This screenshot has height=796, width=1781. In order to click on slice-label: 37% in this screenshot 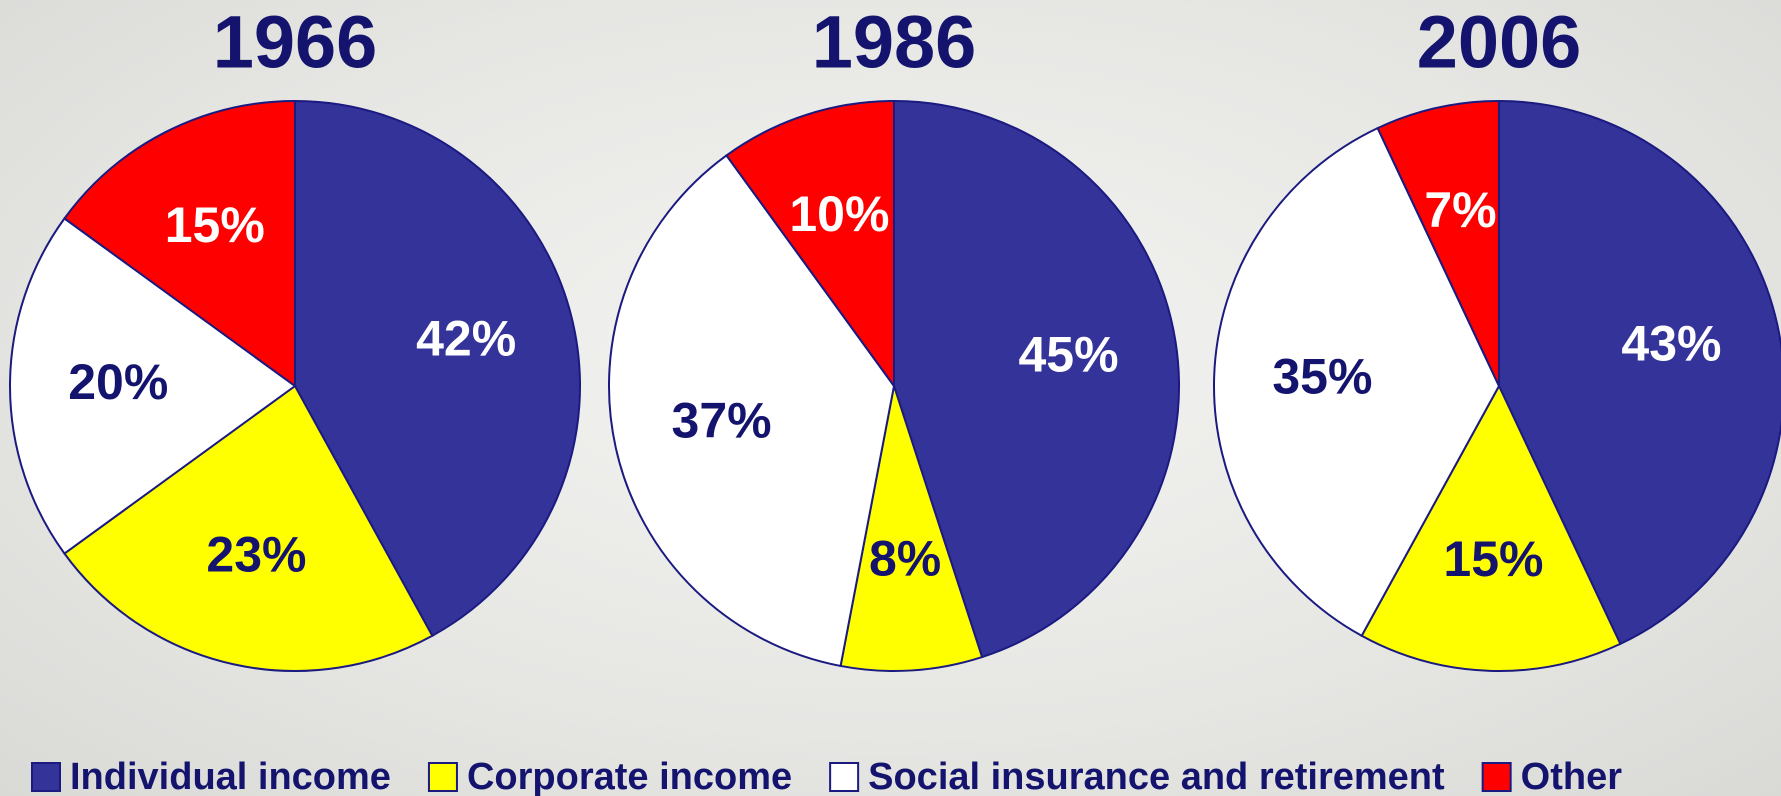, I will do `click(722, 421)`.